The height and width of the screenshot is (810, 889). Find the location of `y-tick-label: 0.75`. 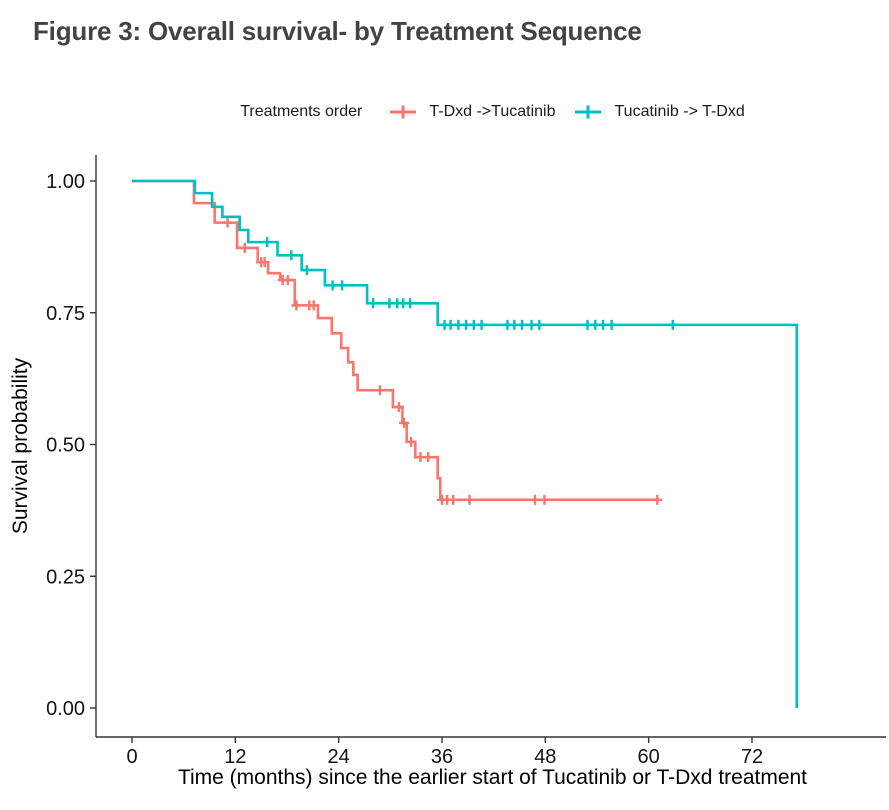

y-tick-label: 0.75 is located at coordinates (65, 314).